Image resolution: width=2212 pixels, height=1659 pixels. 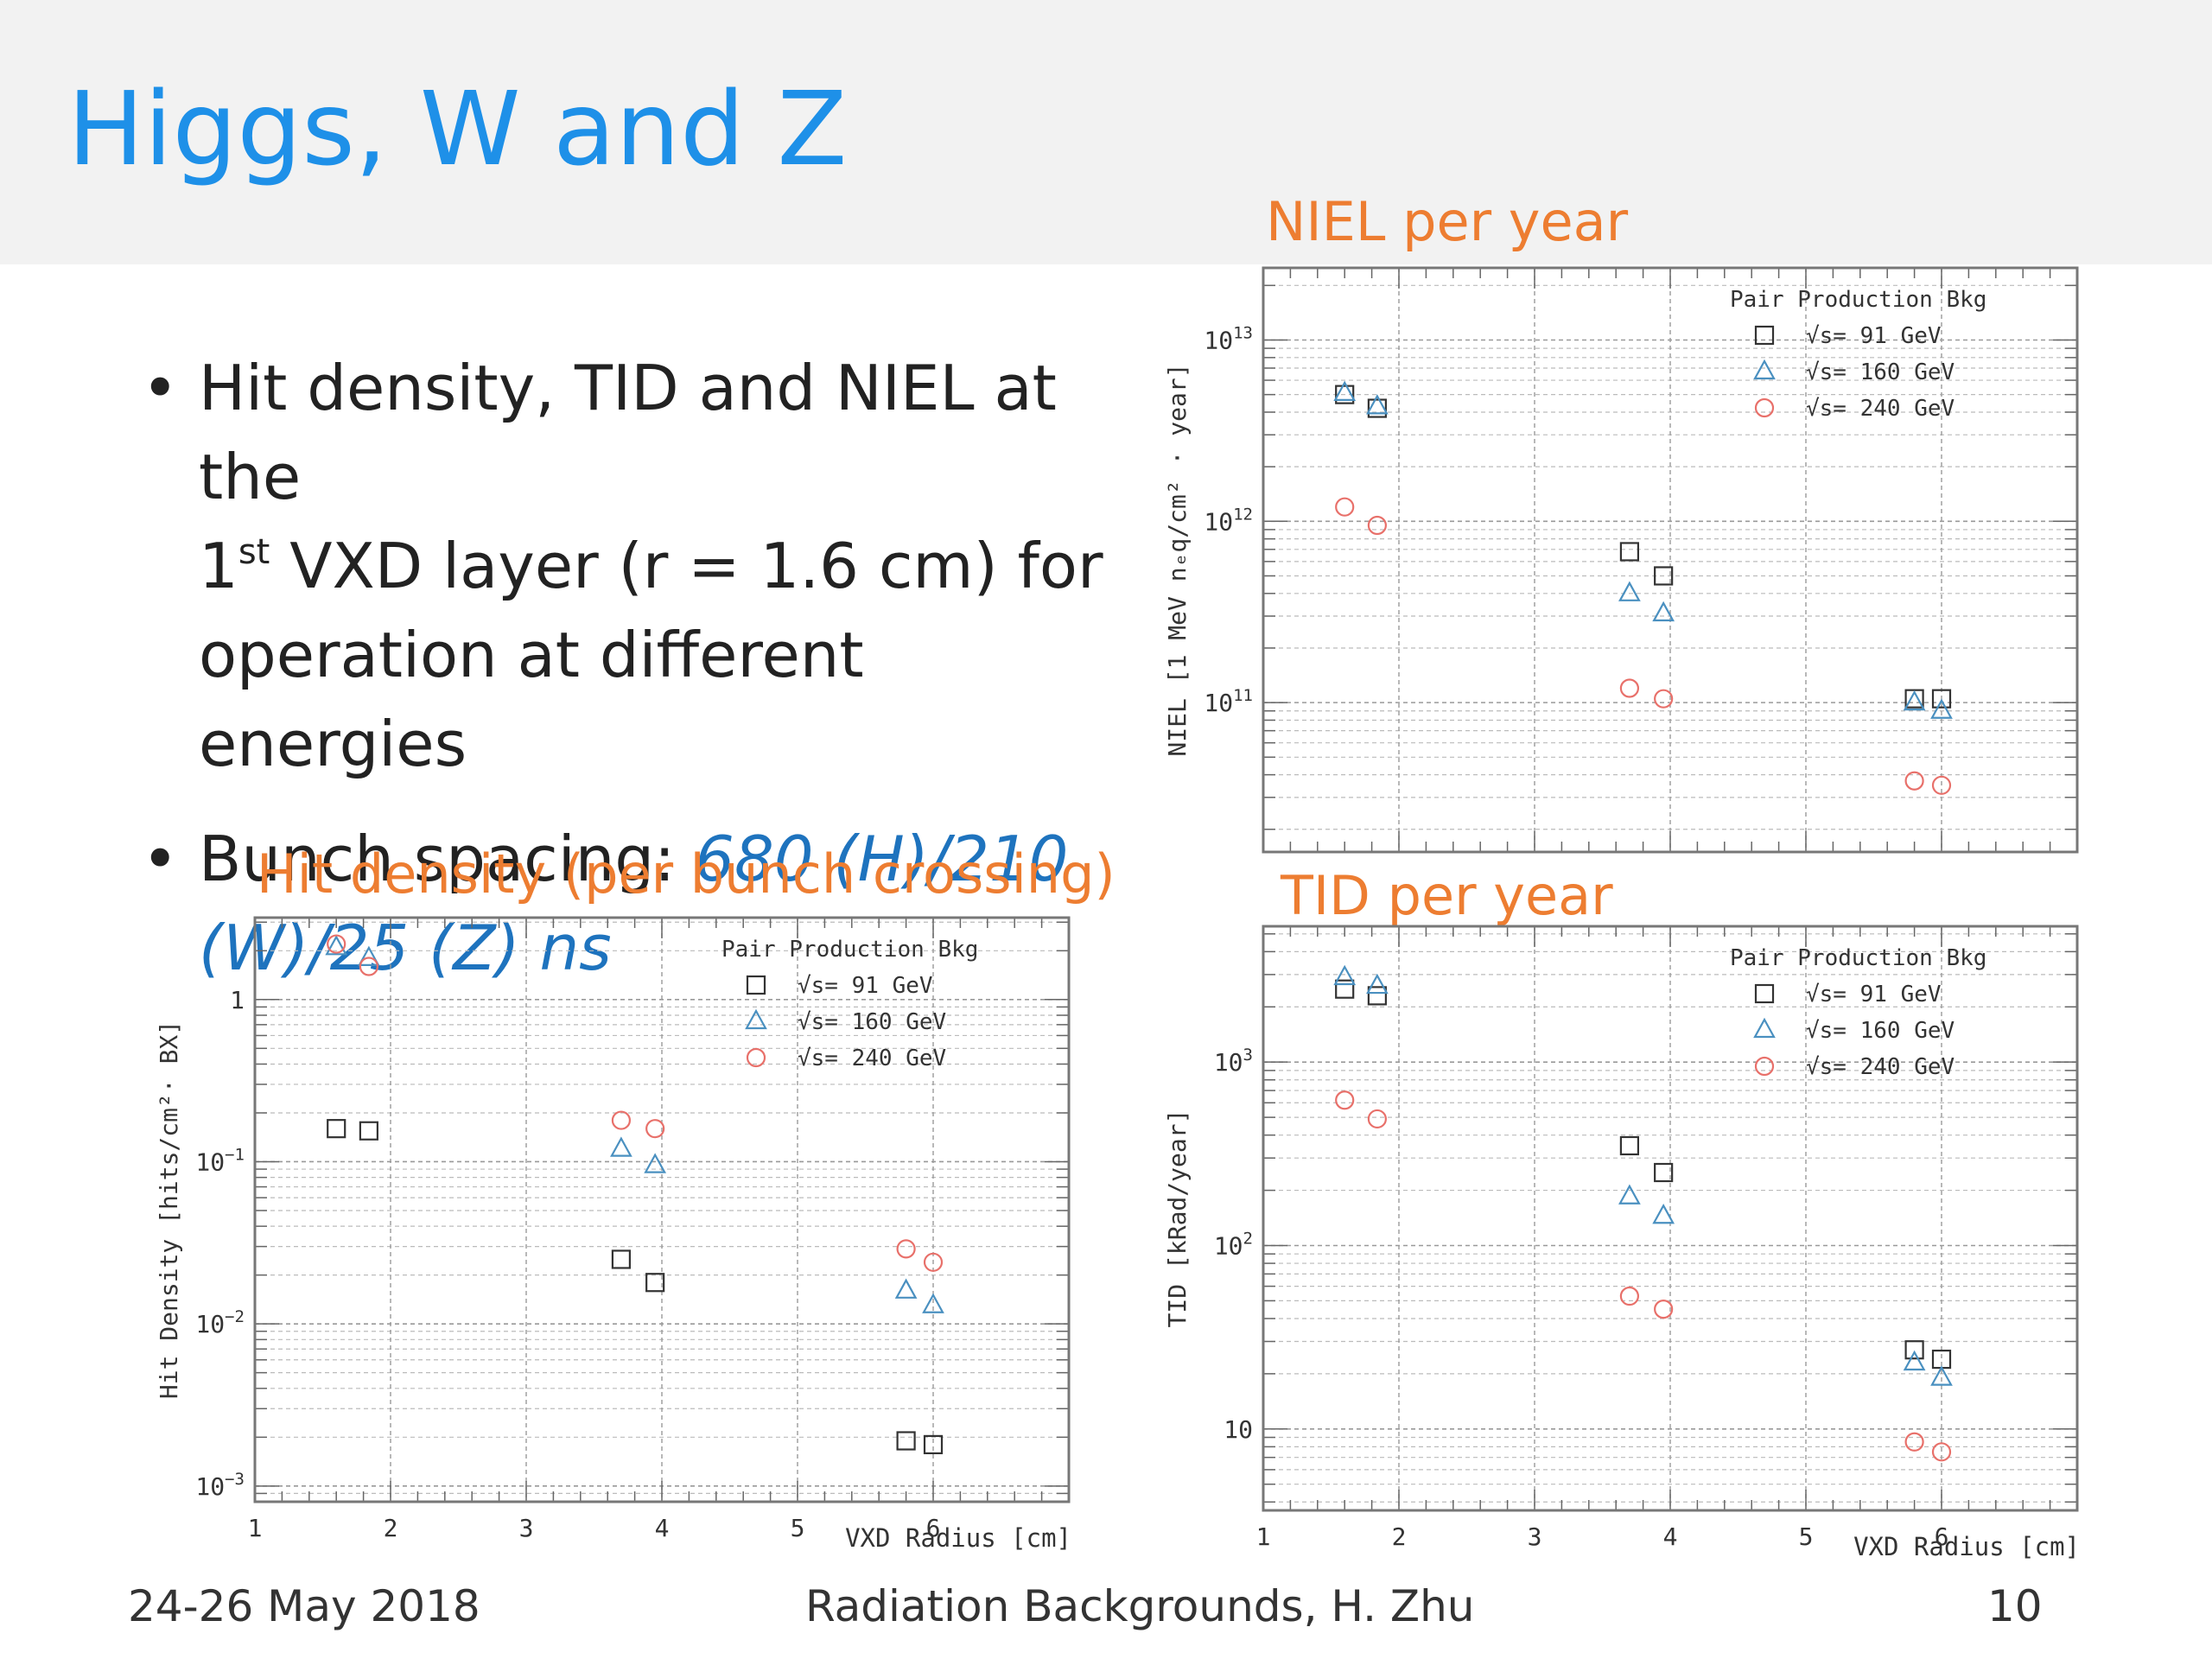 I want to click on tid-y-tick-label: 10, so click(x=1238, y=1429).